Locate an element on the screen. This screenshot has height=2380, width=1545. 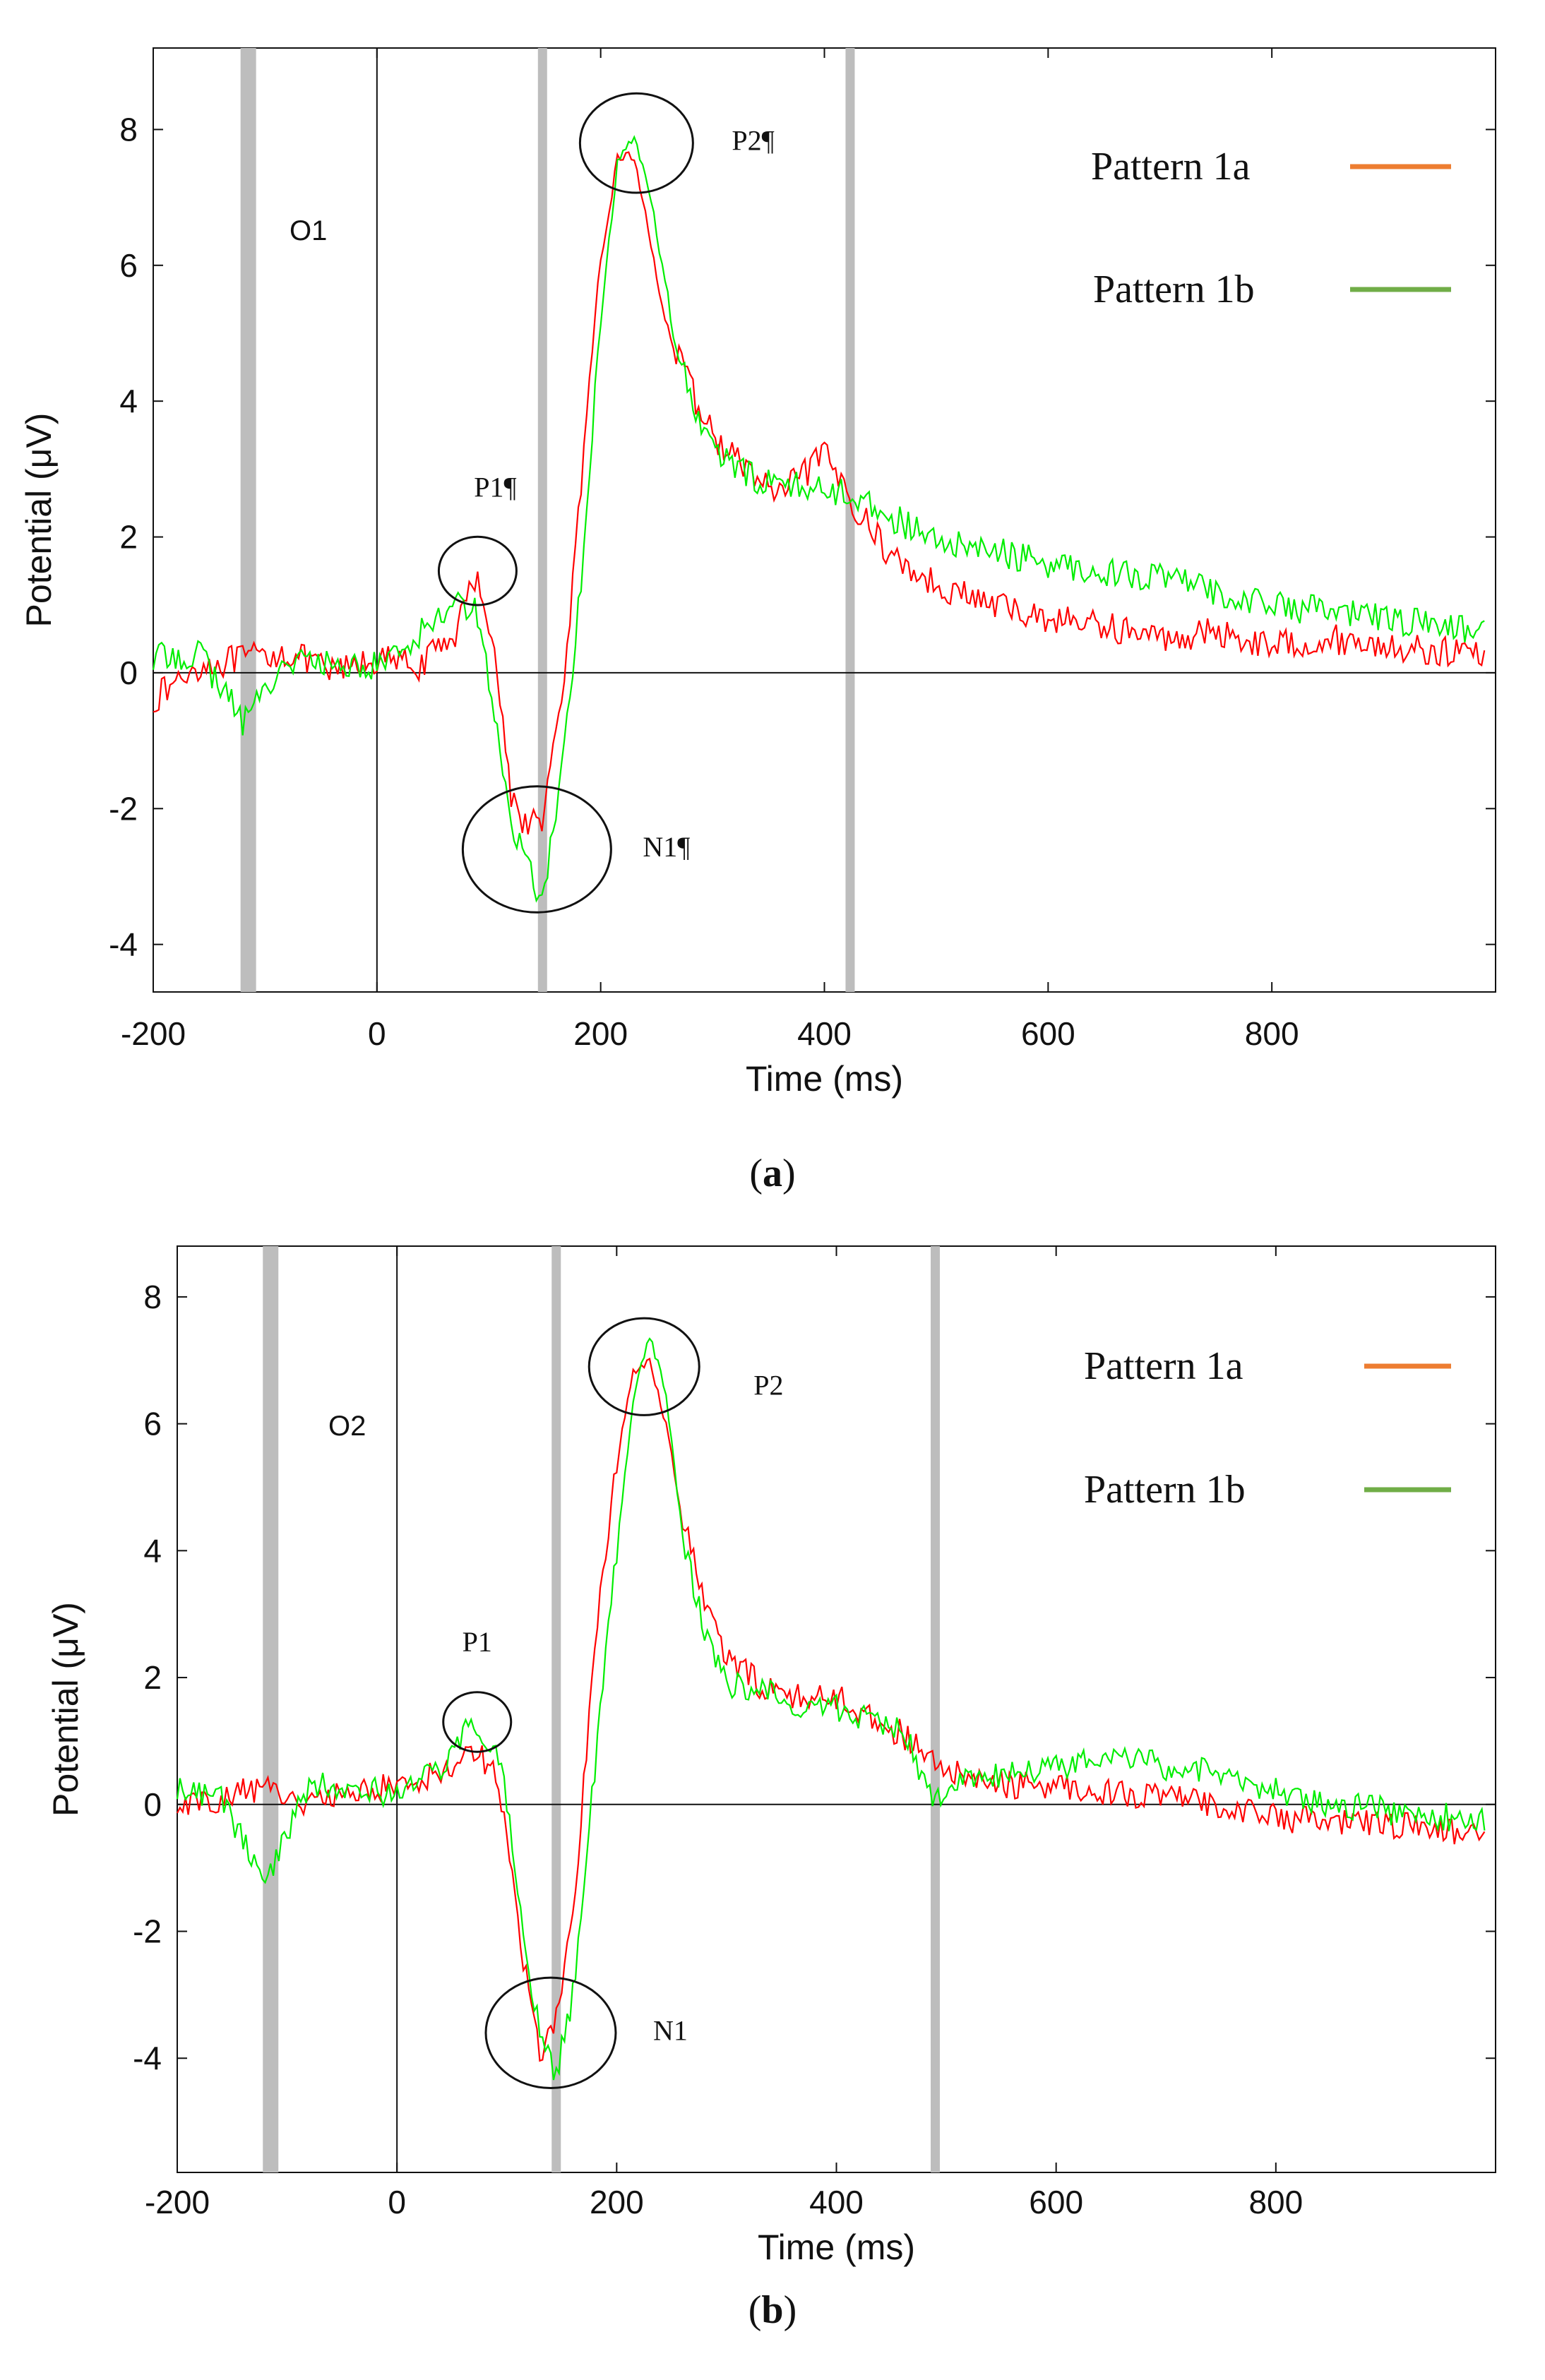
annotation-label: P2¶ is located at coordinates (753, 141).